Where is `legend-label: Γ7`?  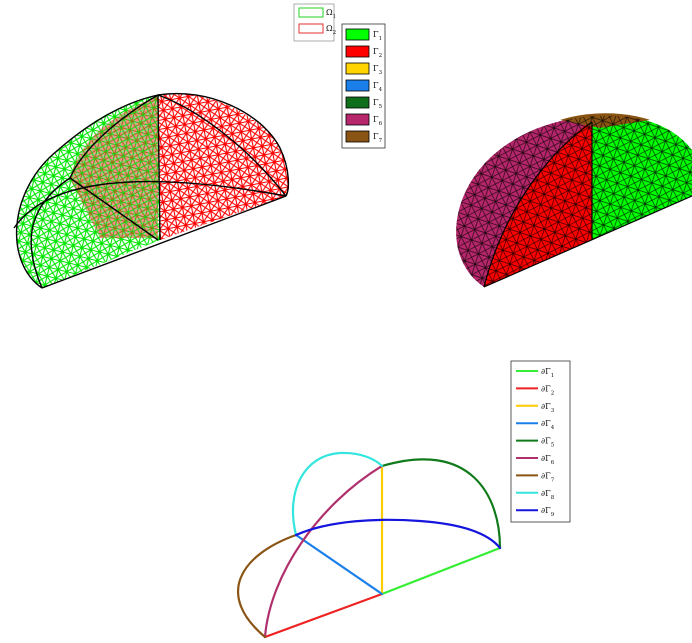 legend-label: Γ7 is located at coordinates (378, 138).